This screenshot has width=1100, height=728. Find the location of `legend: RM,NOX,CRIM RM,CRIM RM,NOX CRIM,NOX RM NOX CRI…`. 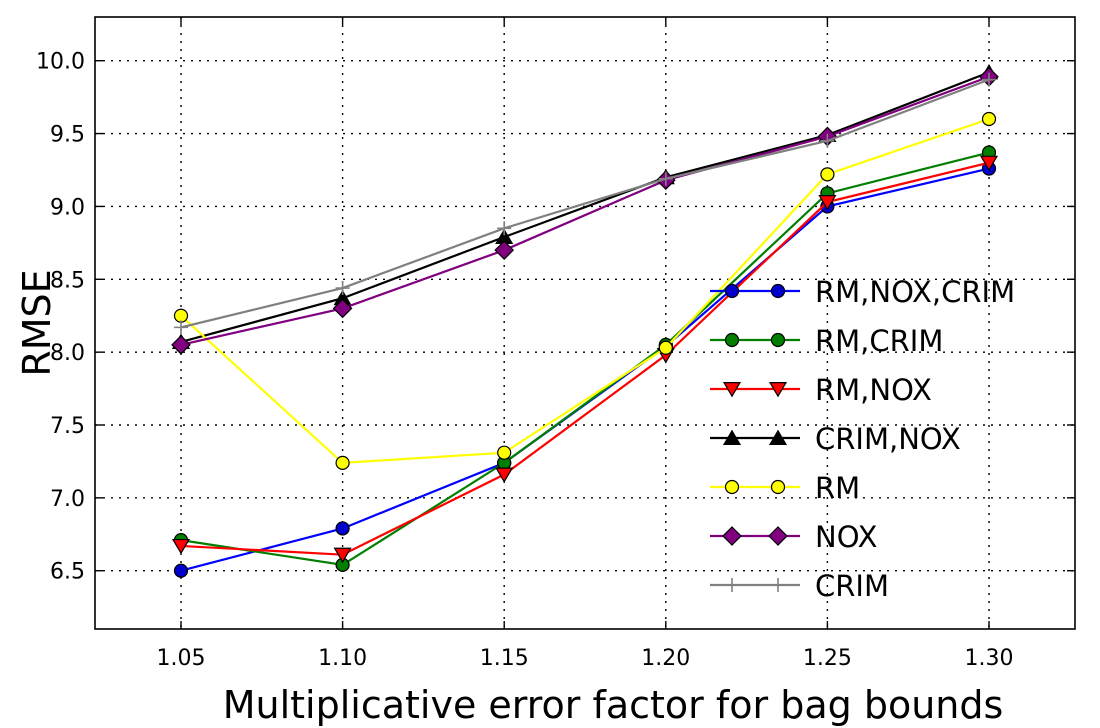

legend: RM,NOX,CRIM RM,CRIM RM,NOX CRIM,NOX RM NOX CRI… is located at coordinates (862, 439).